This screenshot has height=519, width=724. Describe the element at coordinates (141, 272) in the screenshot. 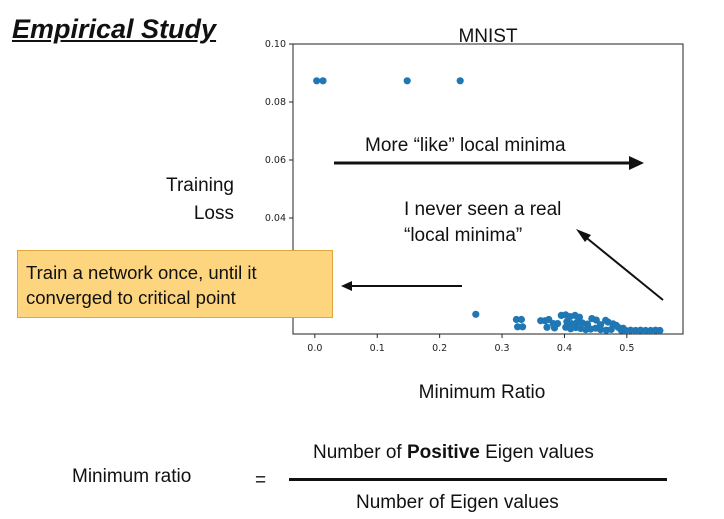

I see `callout-line-1: Train a network once, until it` at that location.